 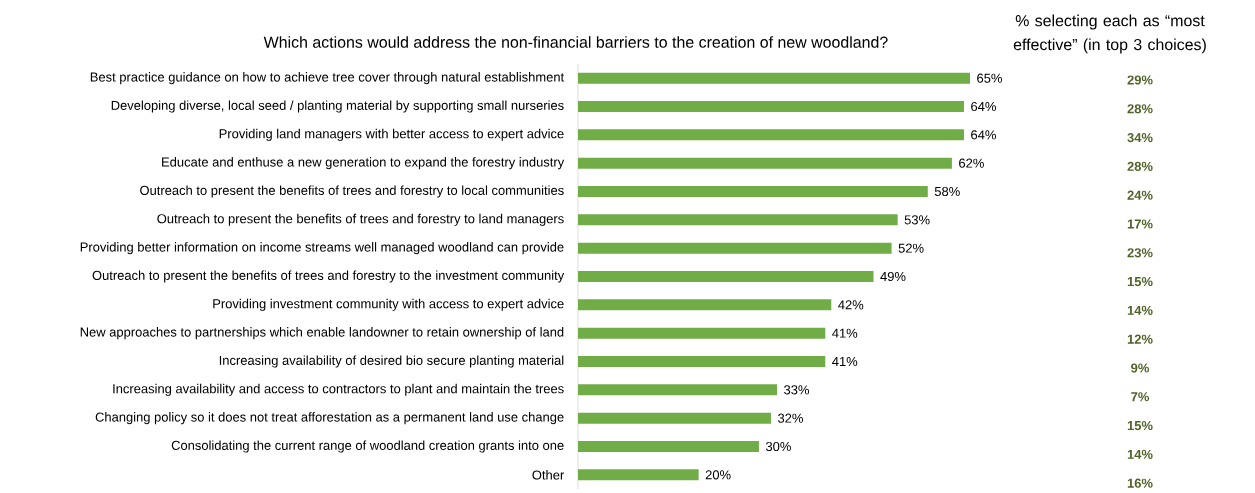 I want to click on y-tick-label: Outreach to present the benefits of trees and forestry to the investment community, so click(x=328, y=276).